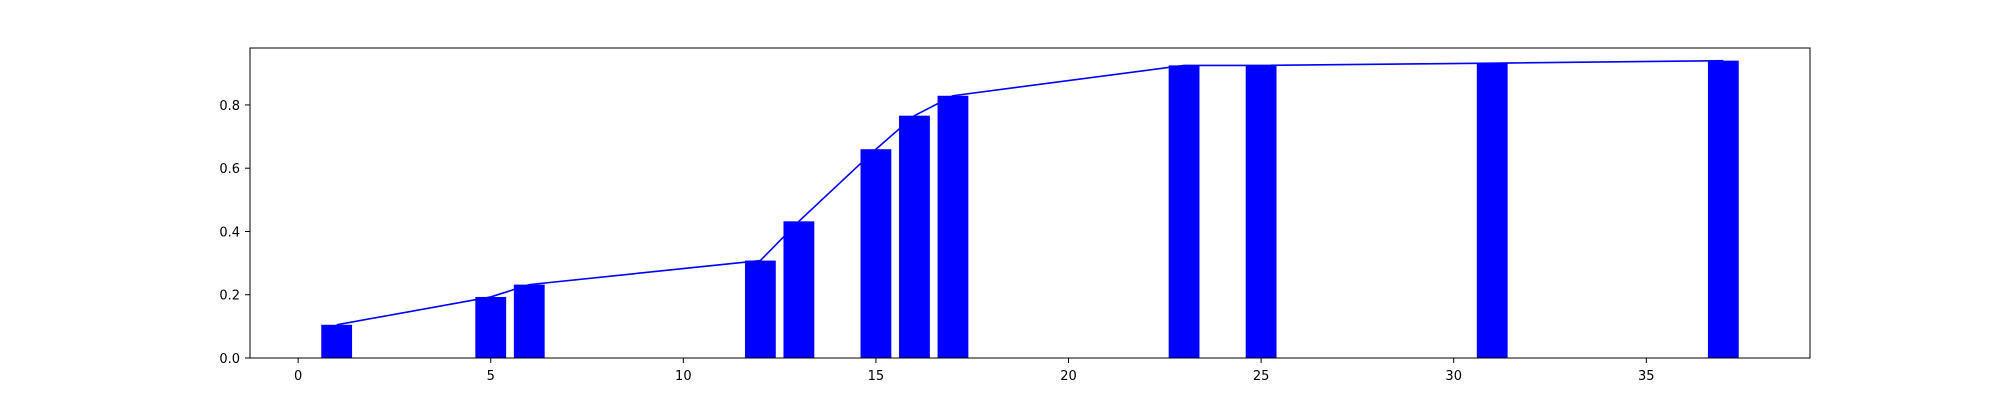 This screenshot has width=2000, height=405. Describe the element at coordinates (1068, 376) in the screenshot. I see `x-tick-label: 20` at that location.